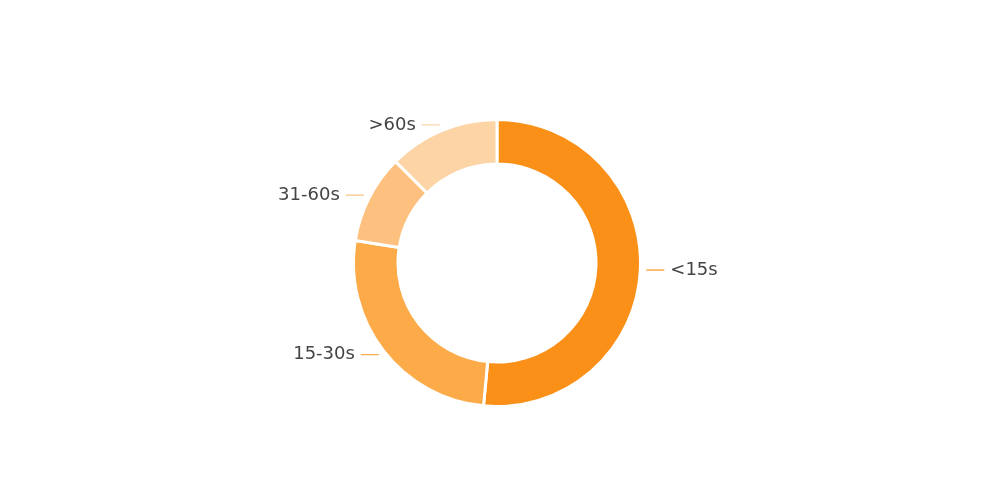 Image resolution: width=1004 pixels, height=500 pixels. Describe the element at coordinates (694, 268) in the screenshot. I see `slice-label: <15s` at that location.